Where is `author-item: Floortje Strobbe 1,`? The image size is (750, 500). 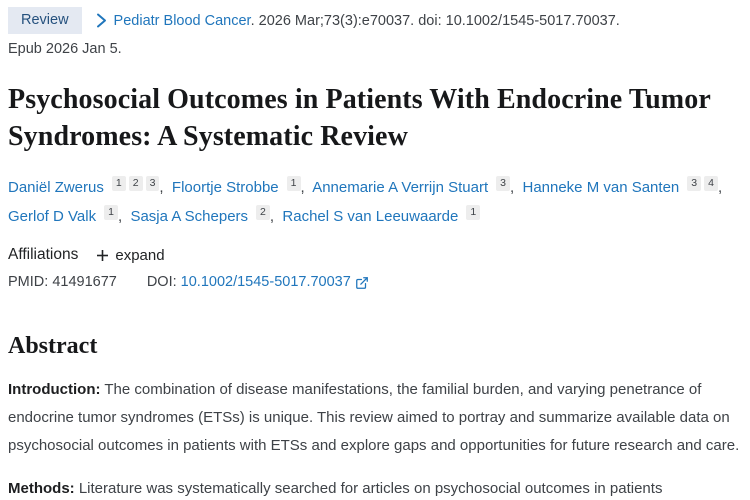
author-item: Floortje Strobbe 1, is located at coordinates (242, 186).